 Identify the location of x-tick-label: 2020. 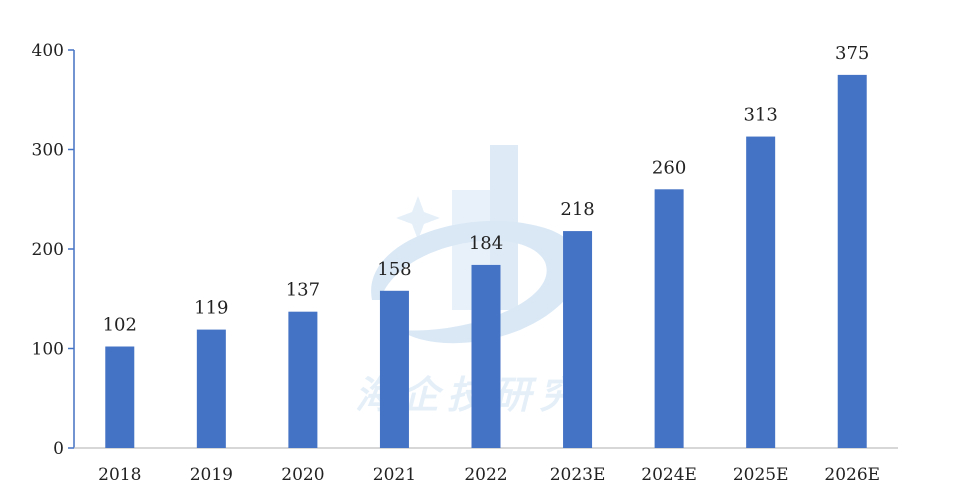
(302, 475).